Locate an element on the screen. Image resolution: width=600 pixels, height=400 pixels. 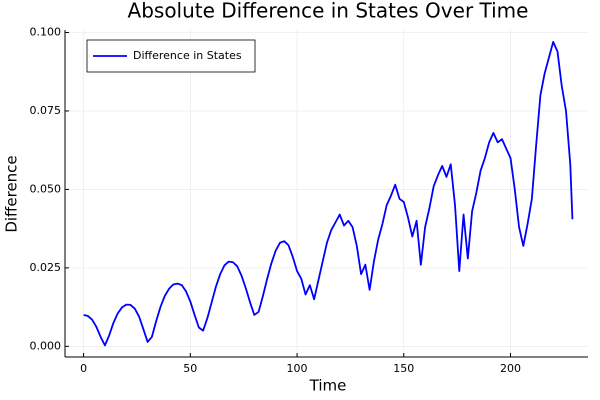
x-tick-label: 50 is located at coordinates (190, 368).